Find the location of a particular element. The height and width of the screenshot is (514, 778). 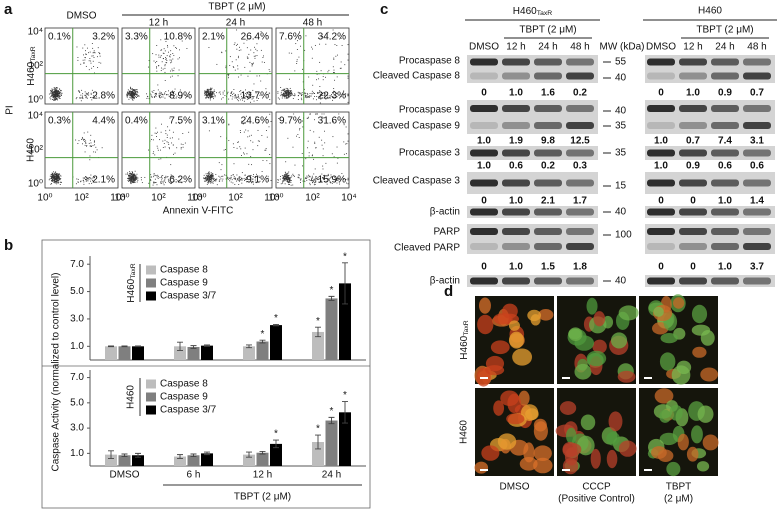

y-tick-label: 10² is located at coordinates (36, 66).